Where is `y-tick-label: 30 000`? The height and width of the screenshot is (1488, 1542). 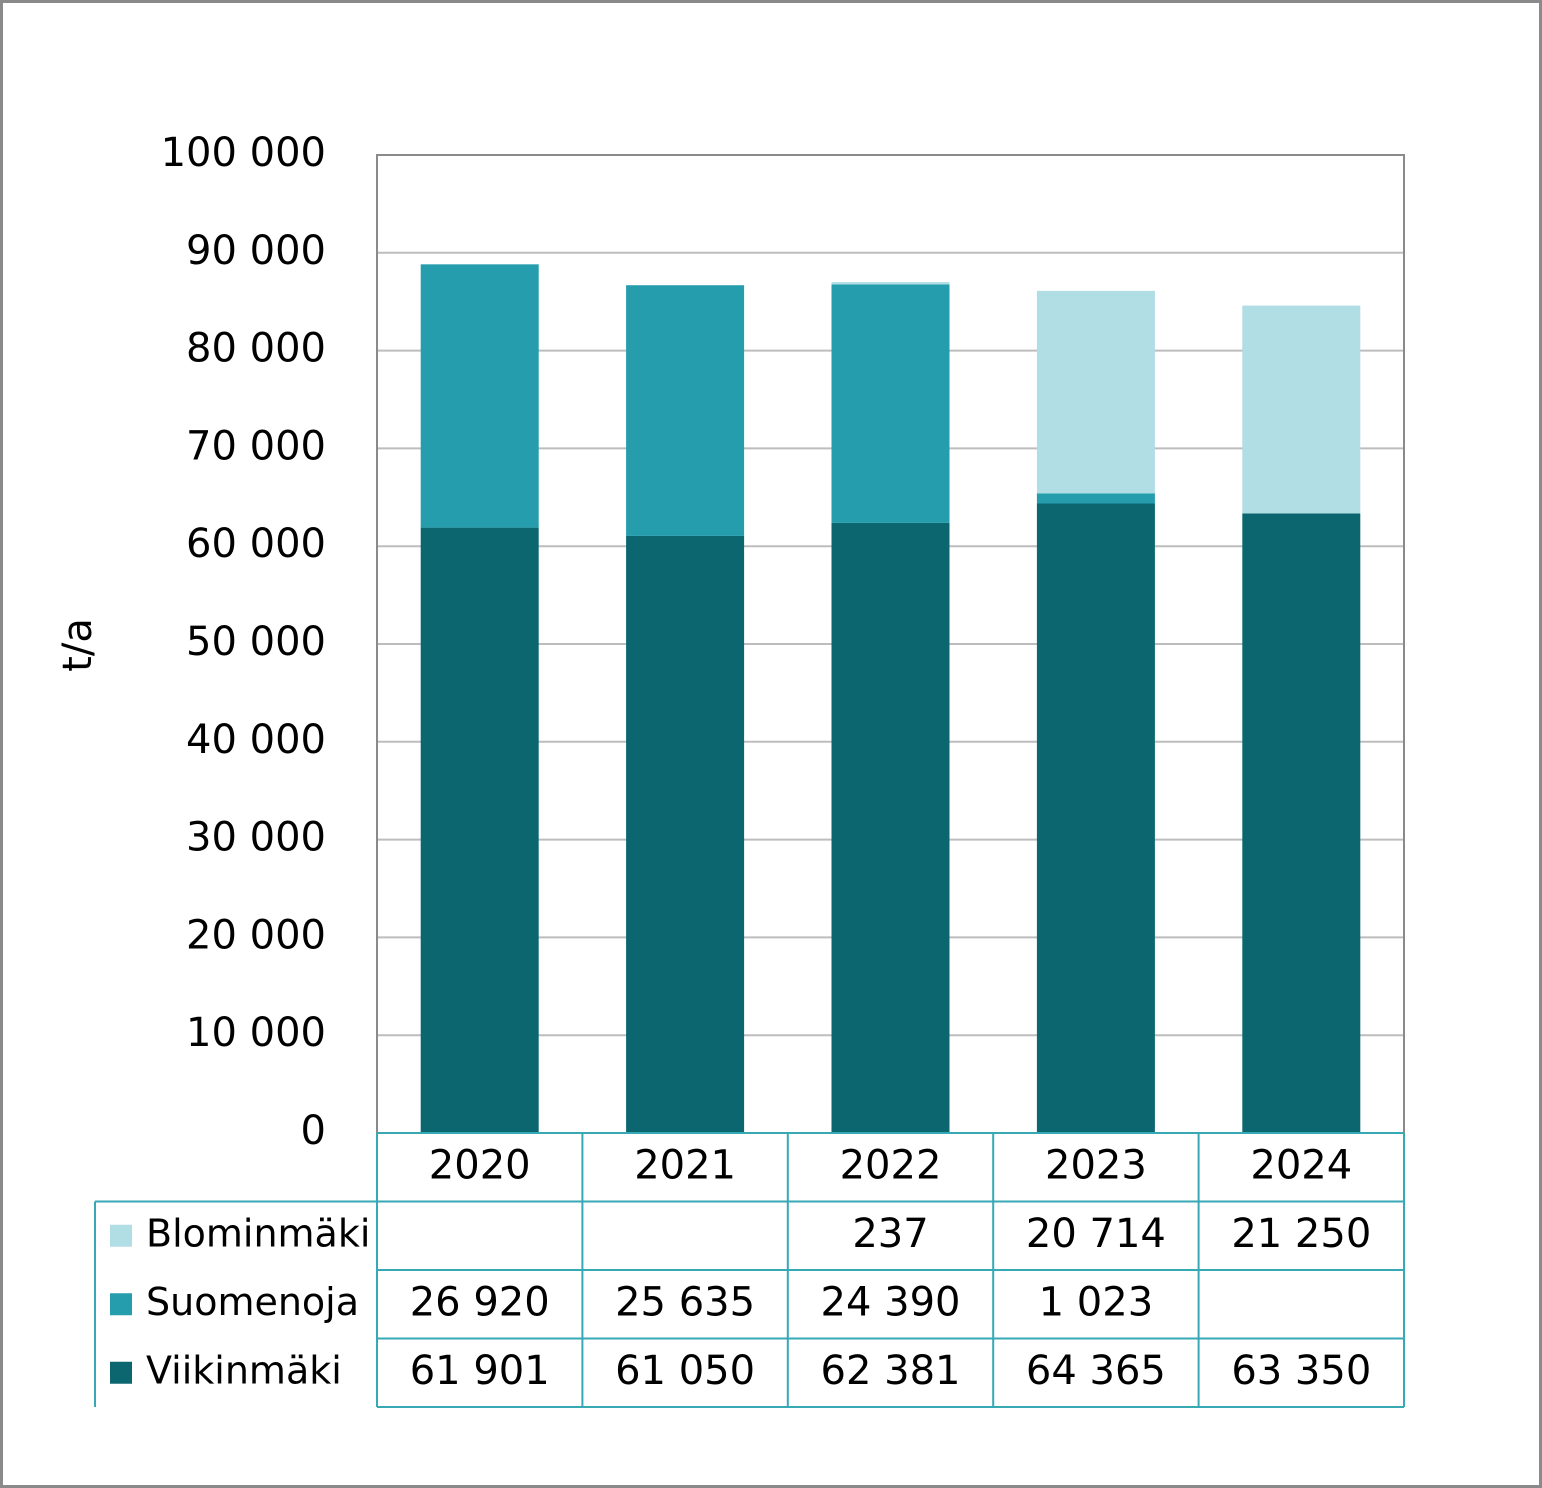 y-tick-label: 30 000 is located at coordinates (256, 838).